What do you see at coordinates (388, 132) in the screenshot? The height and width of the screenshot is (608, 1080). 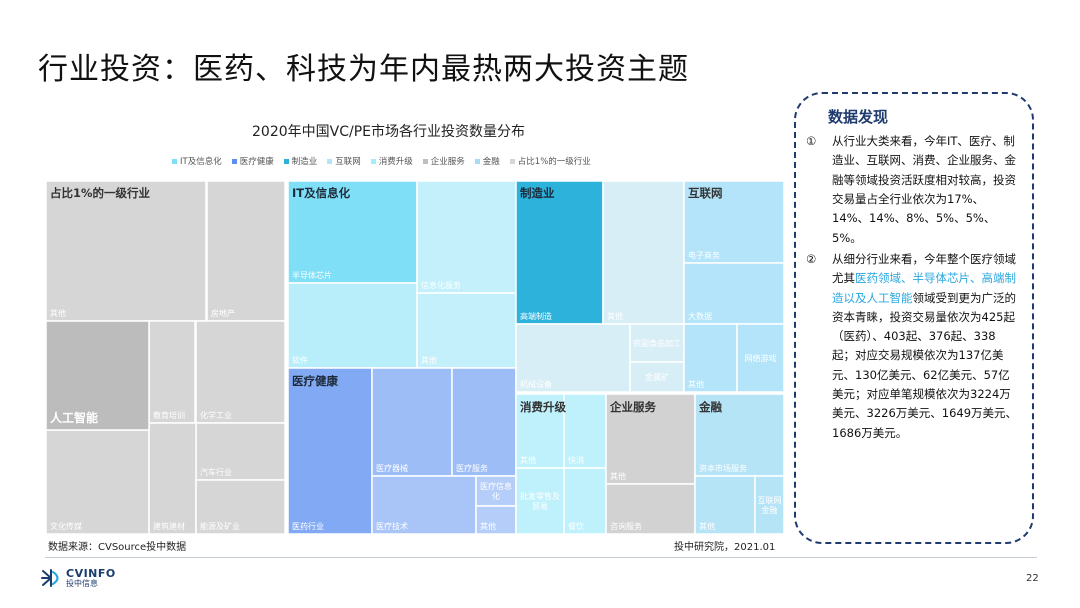 I see `chart-title: 2020年中国VC/PE市场各行业投资数量分布` at bounding box center [388, 132].